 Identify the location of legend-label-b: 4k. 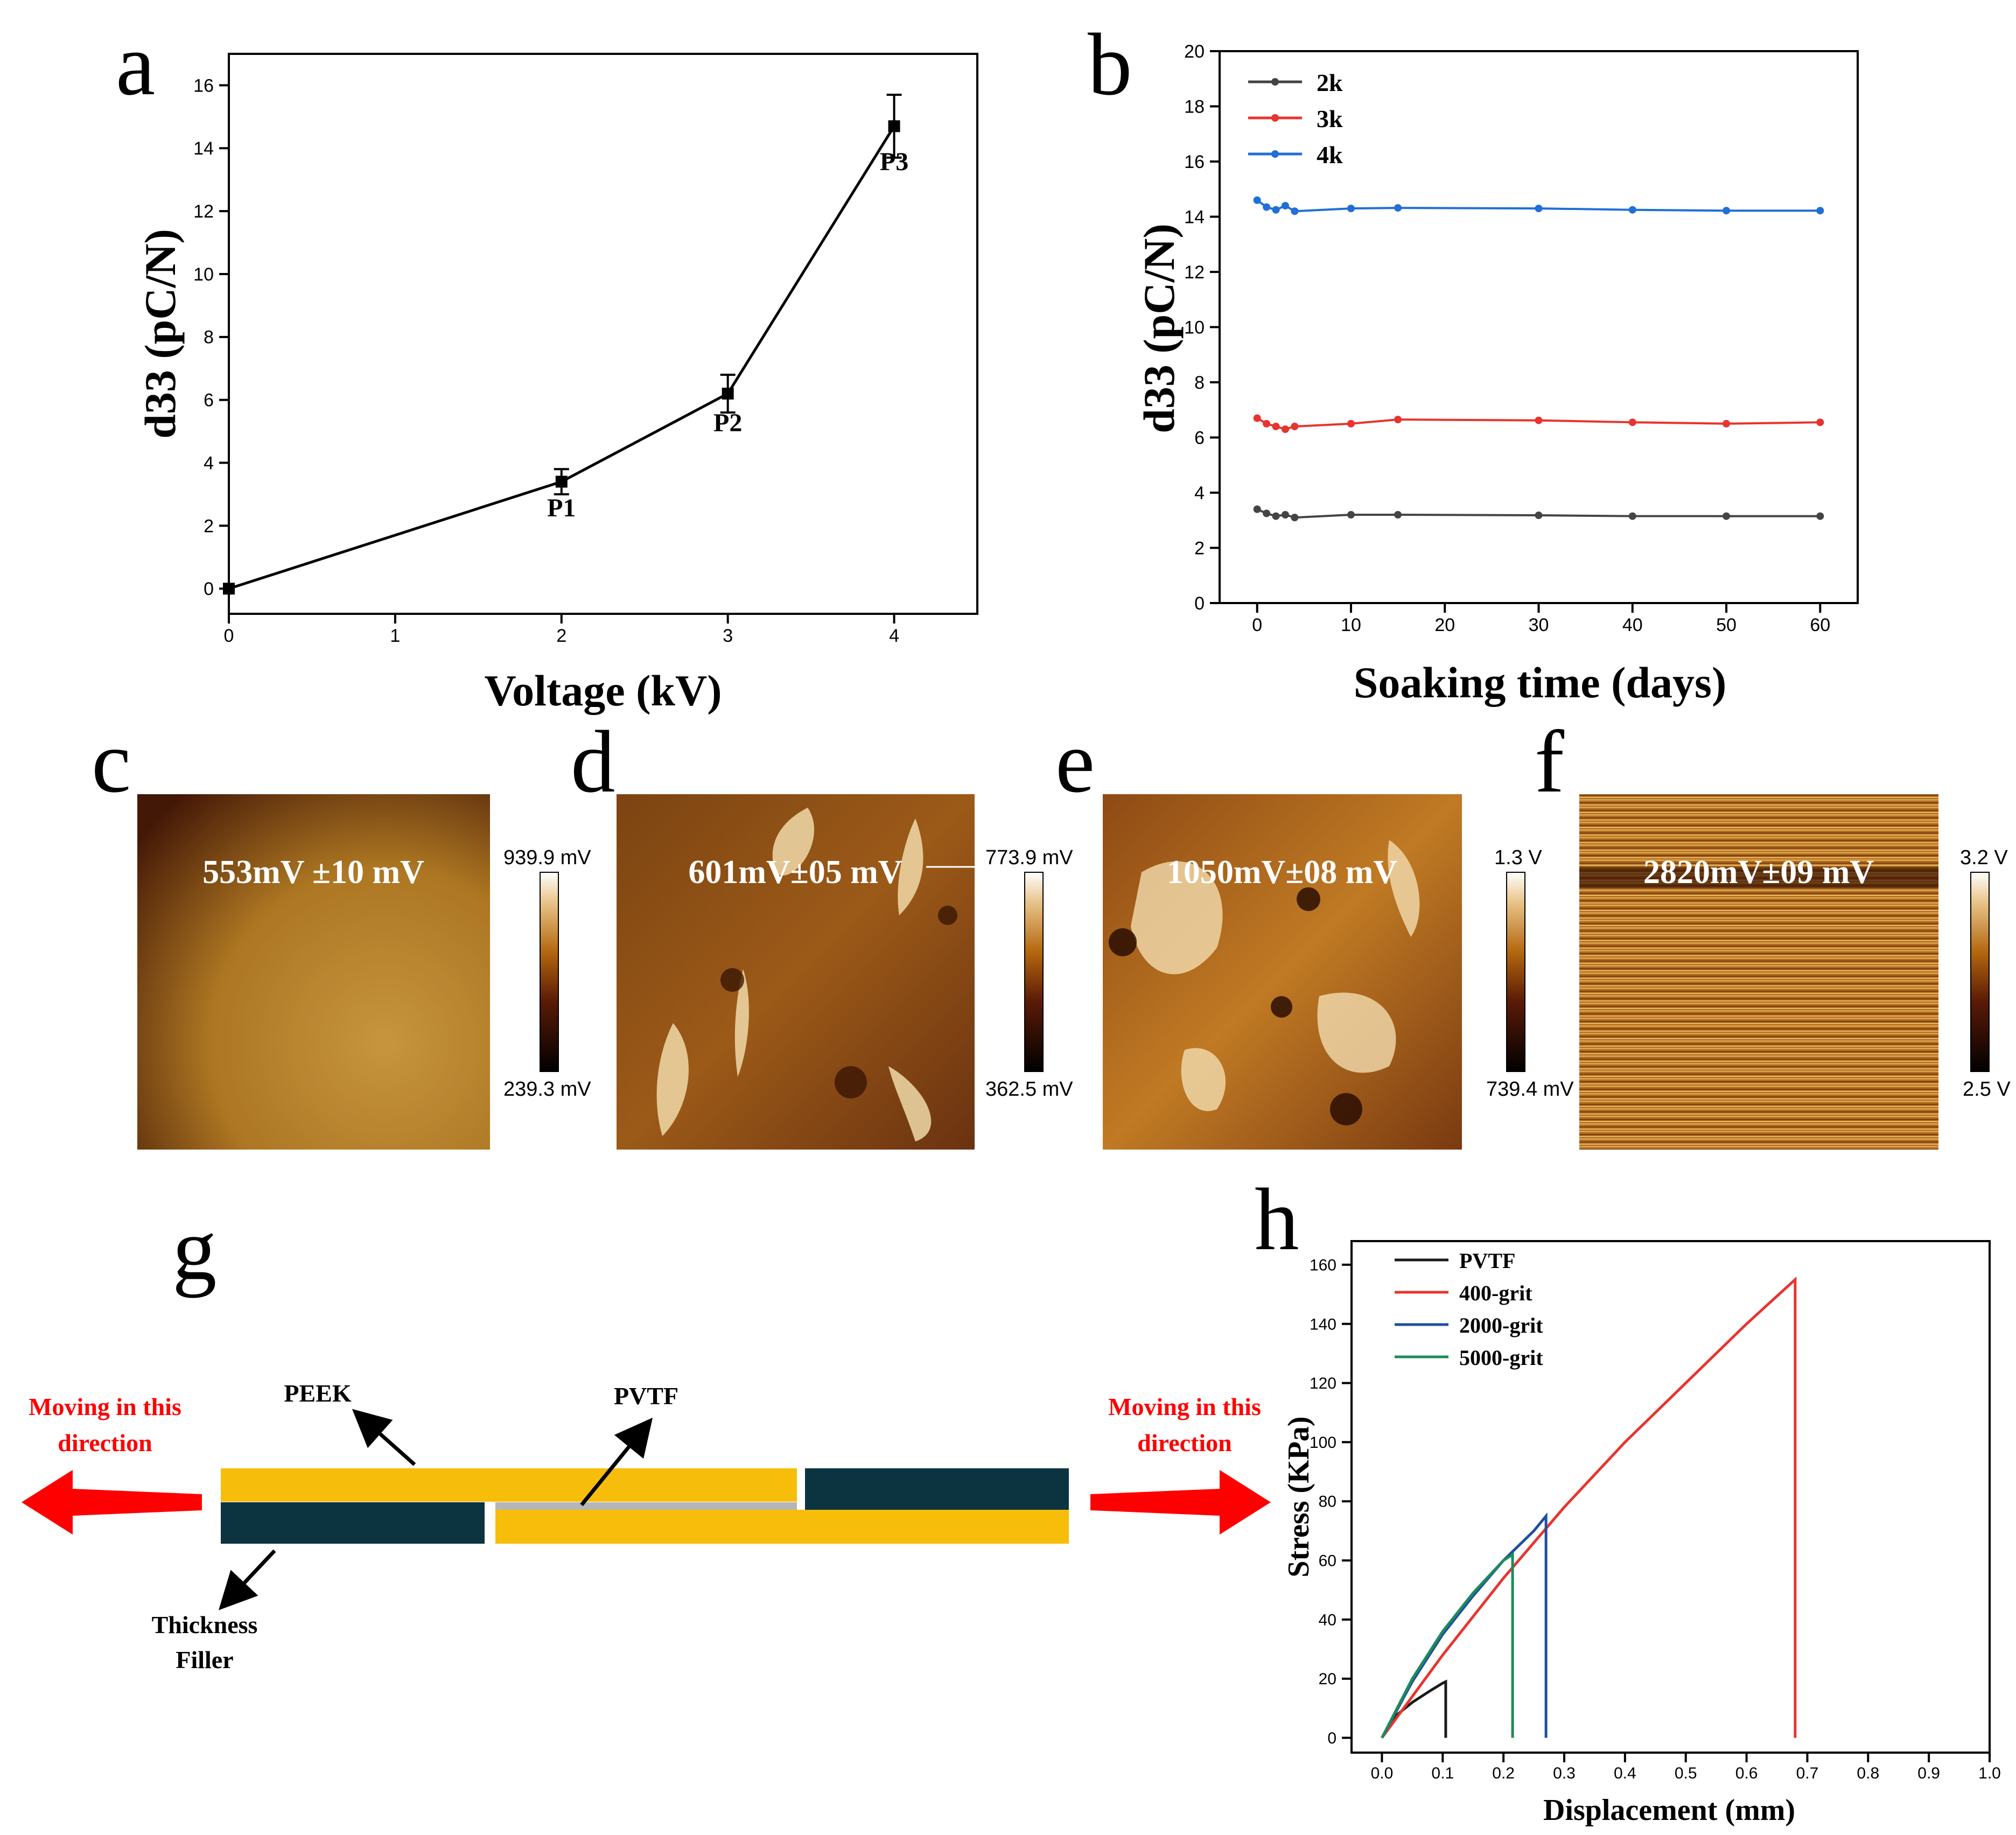
(1330, 155).